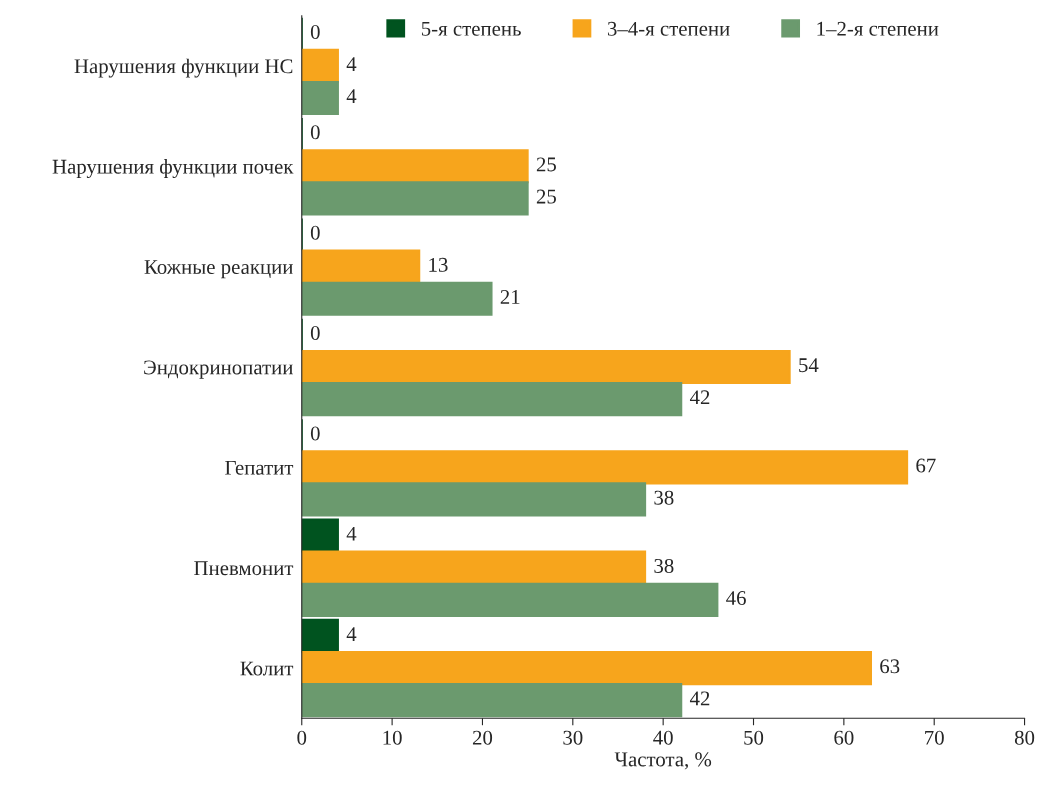 Image resolution: width=1037 pixels, height=785 pixels. I want to click on x-axis-title: Частота, %, so click(663, 761).